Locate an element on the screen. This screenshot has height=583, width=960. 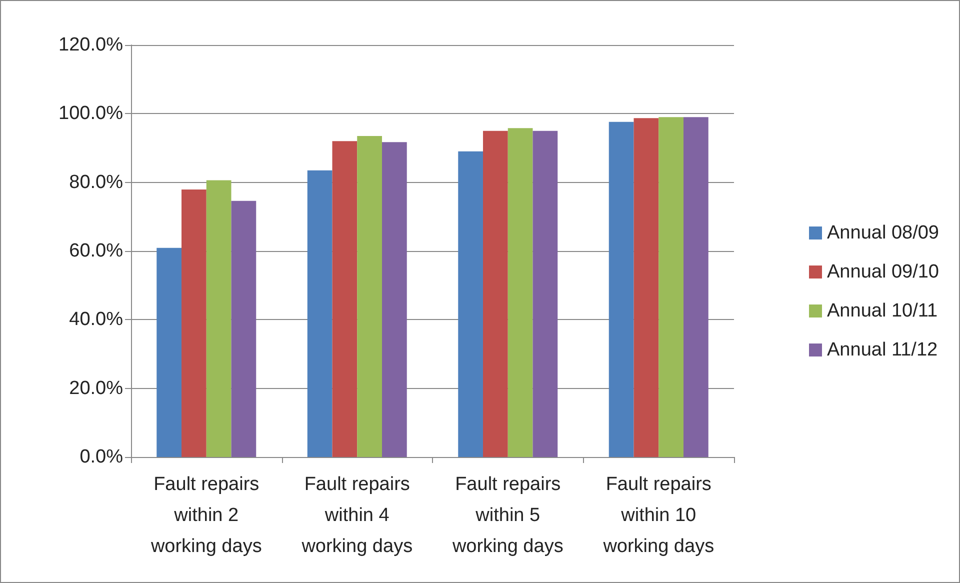
legend-label: Annual 10/11 is located at coordinates (882, 311).